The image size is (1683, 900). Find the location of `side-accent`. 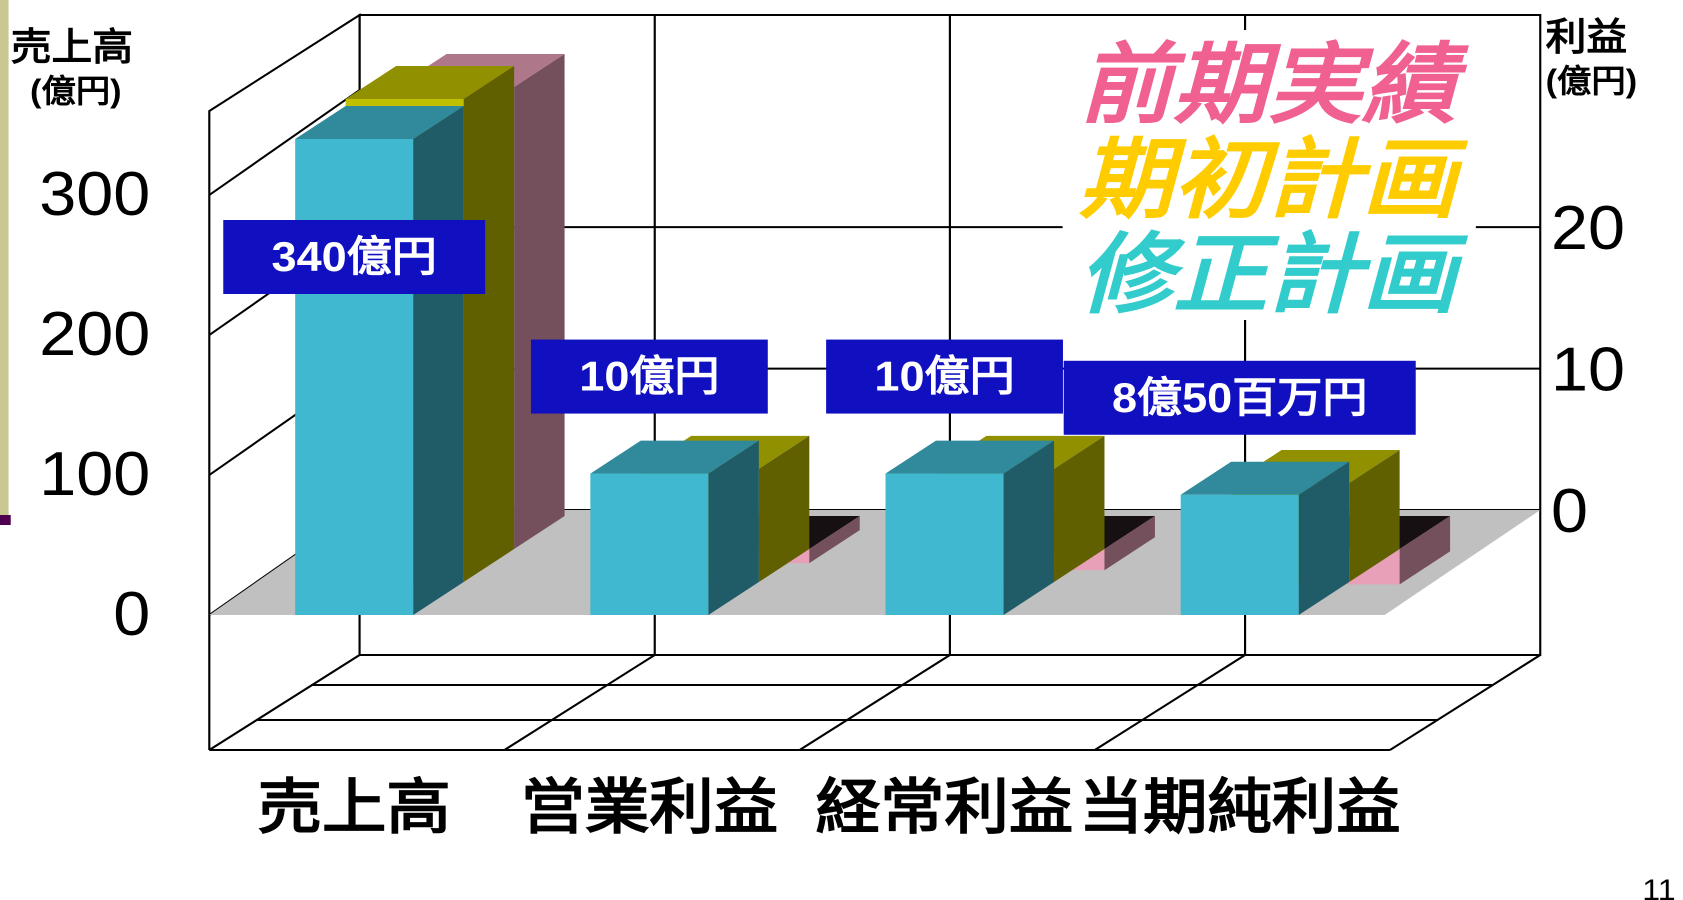

side-accent is located at coordinates (5, 520).